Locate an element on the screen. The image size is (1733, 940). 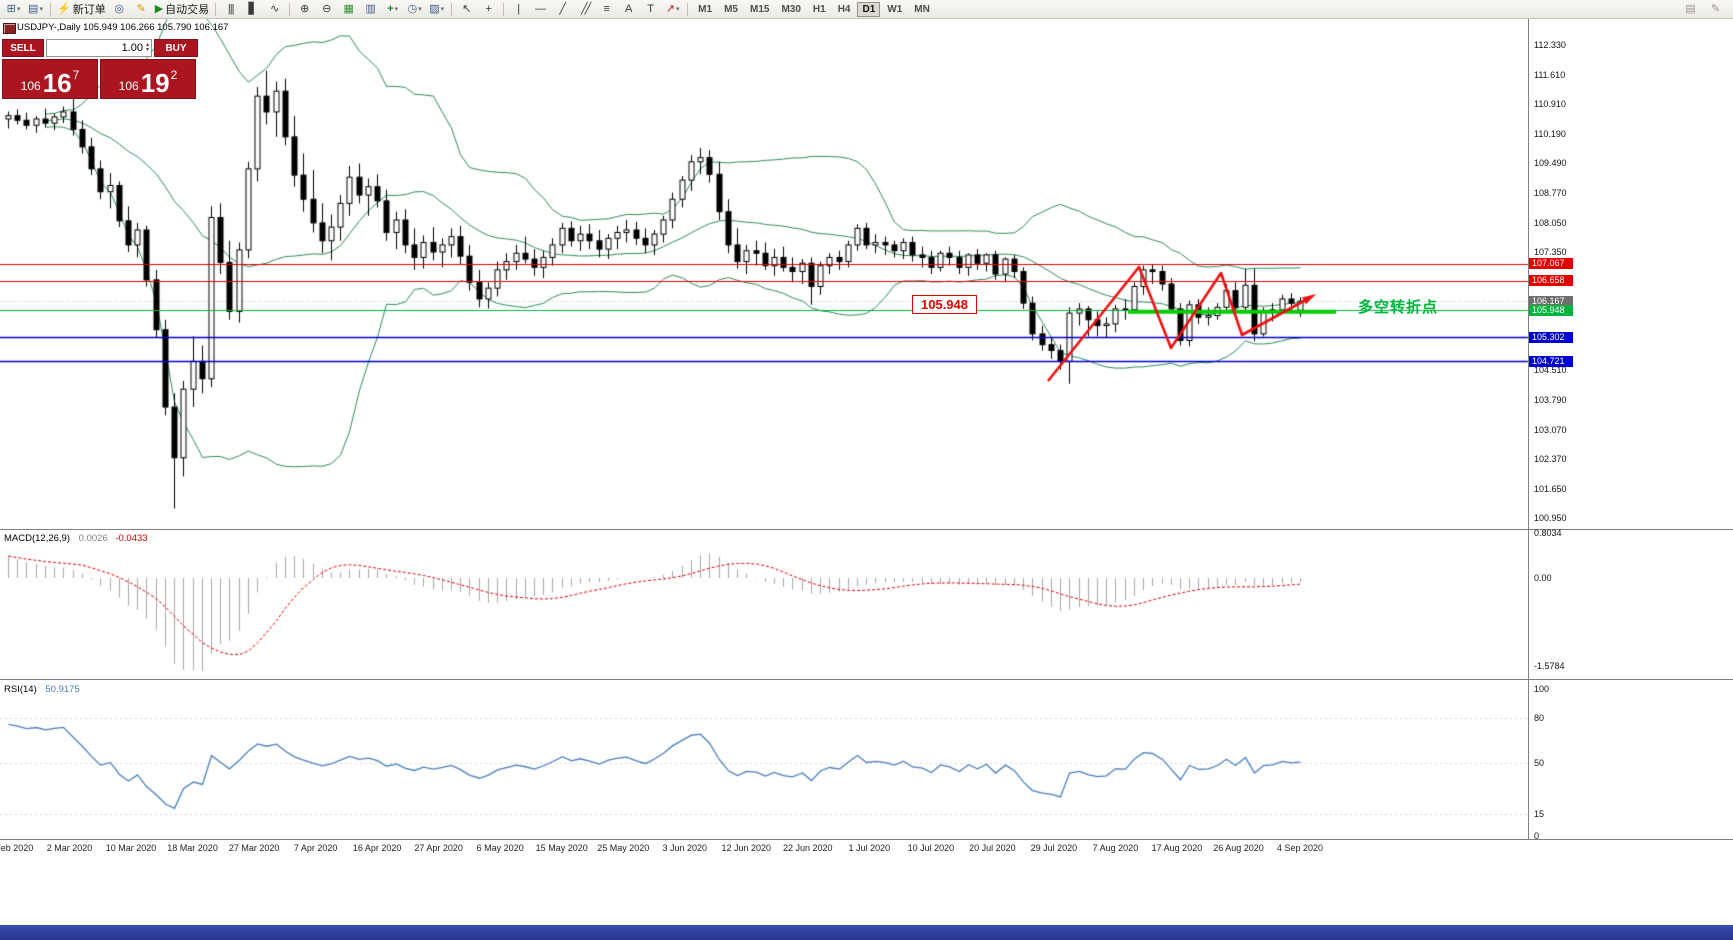
text-icon: A is located at coordinates (629, 9).